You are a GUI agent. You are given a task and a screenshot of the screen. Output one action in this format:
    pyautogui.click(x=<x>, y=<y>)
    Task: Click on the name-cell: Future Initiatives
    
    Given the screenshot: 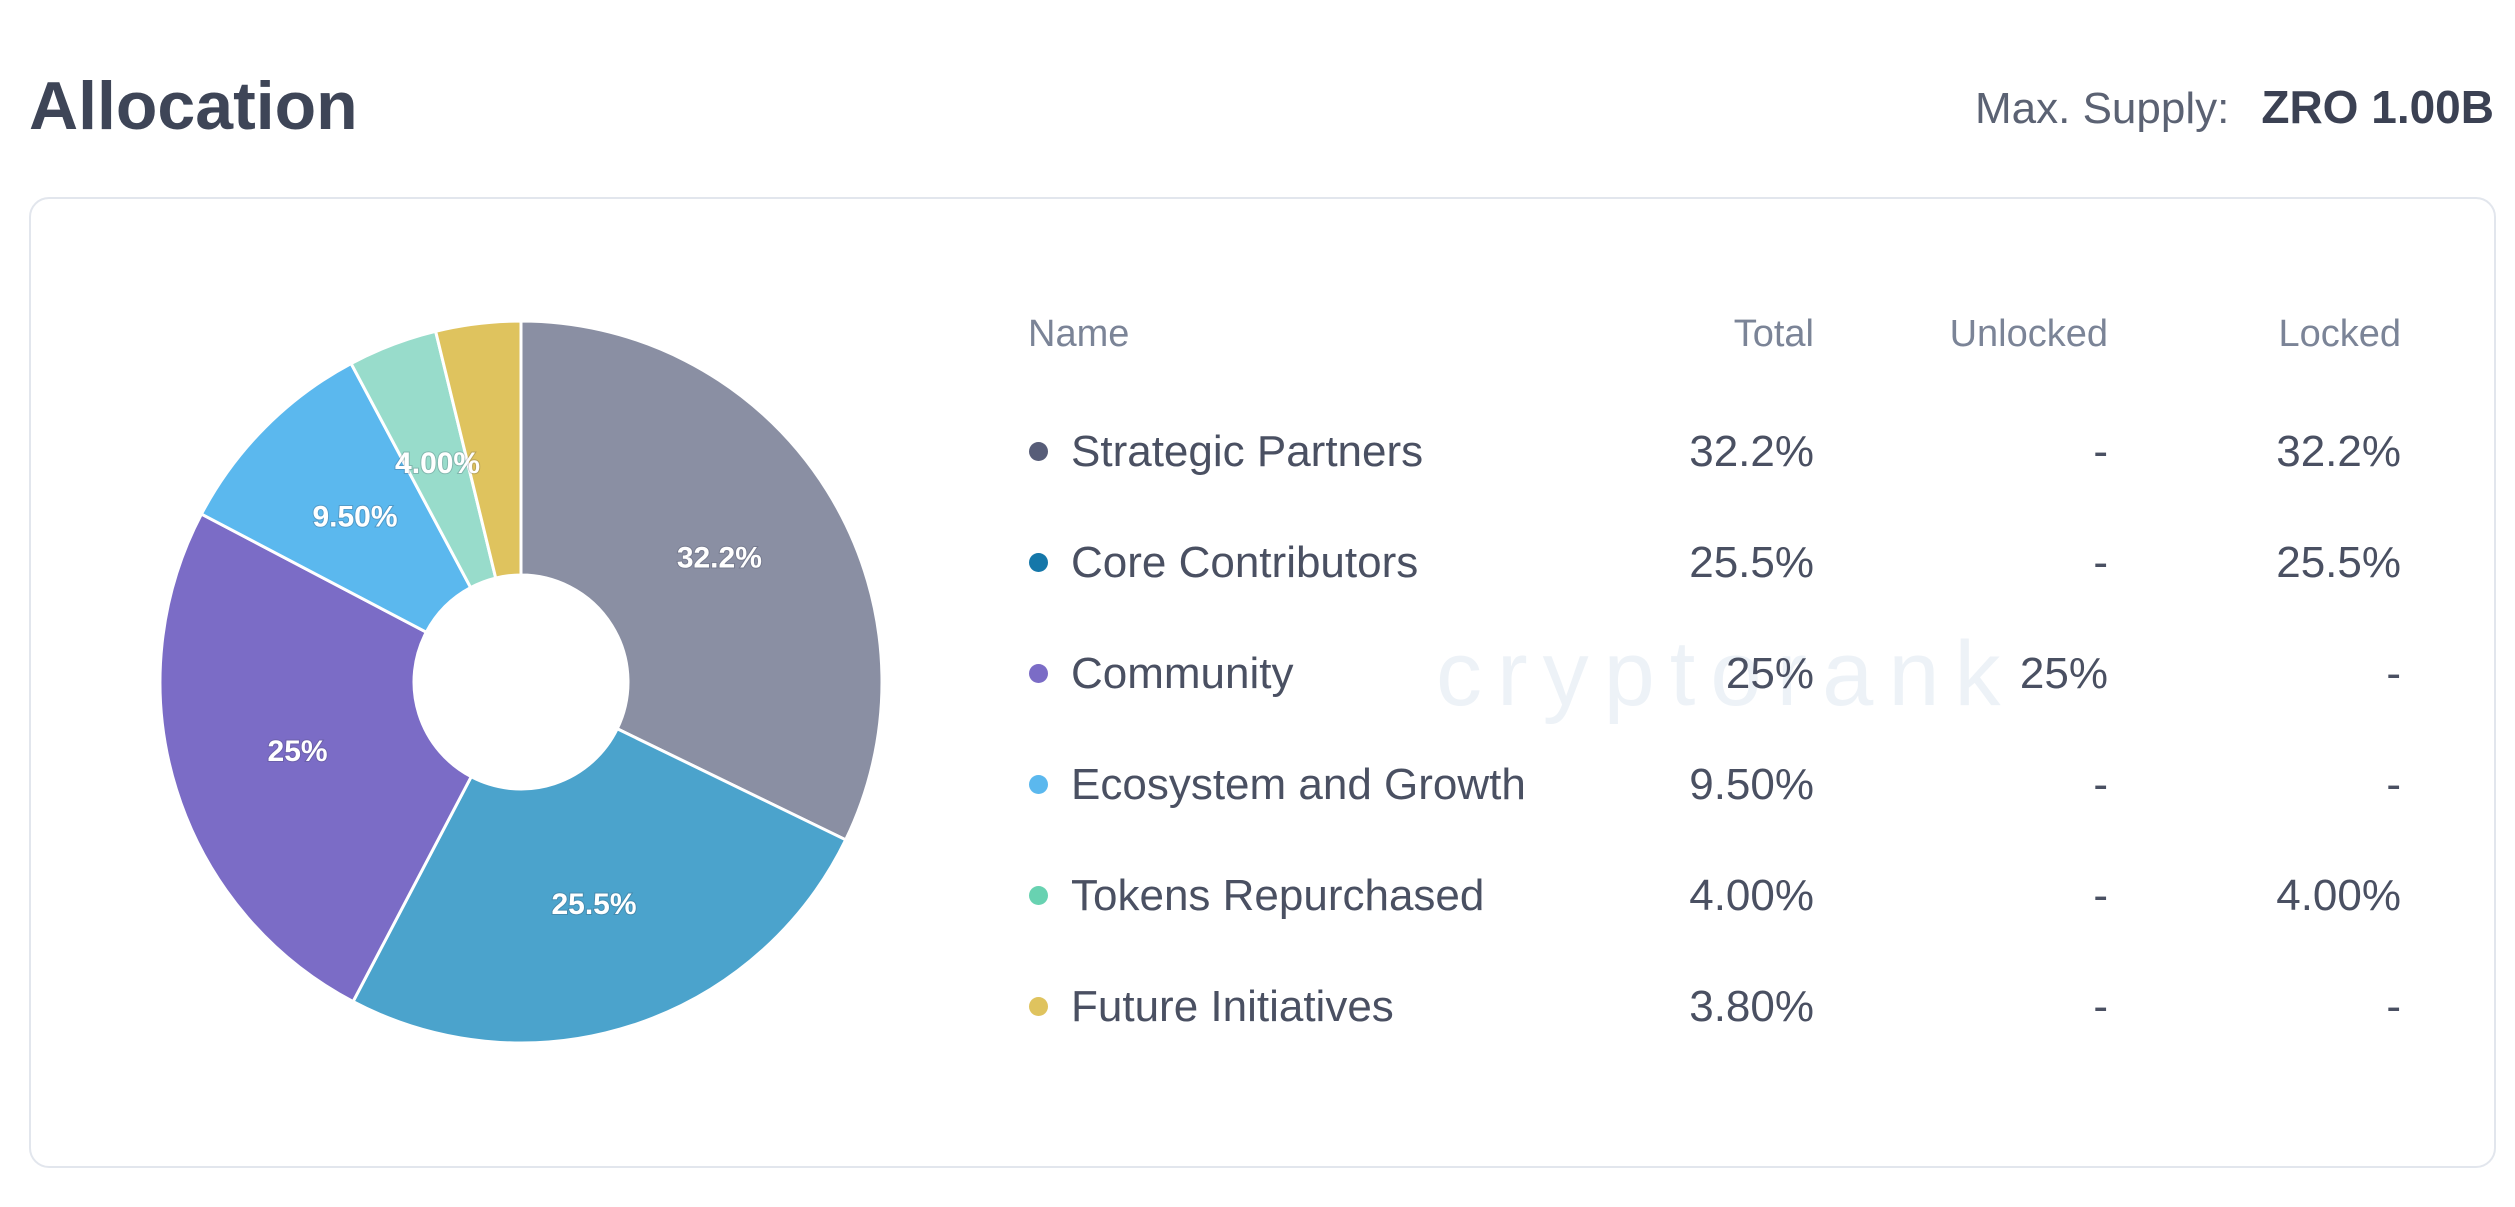 What is the action you would take?
    pyautogui.click(x=1321, y=1007)
    